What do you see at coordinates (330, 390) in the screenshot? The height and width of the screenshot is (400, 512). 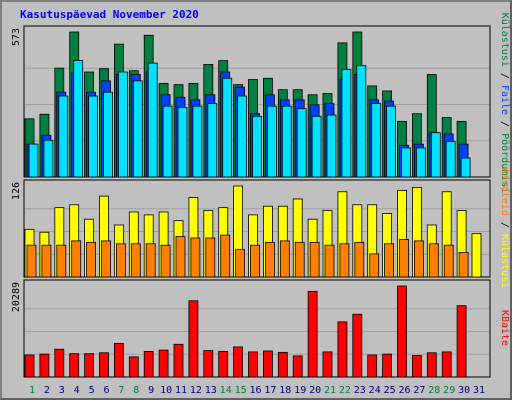 I see `x-tick-label-day-21: 21` at bounding box center [330, 390].